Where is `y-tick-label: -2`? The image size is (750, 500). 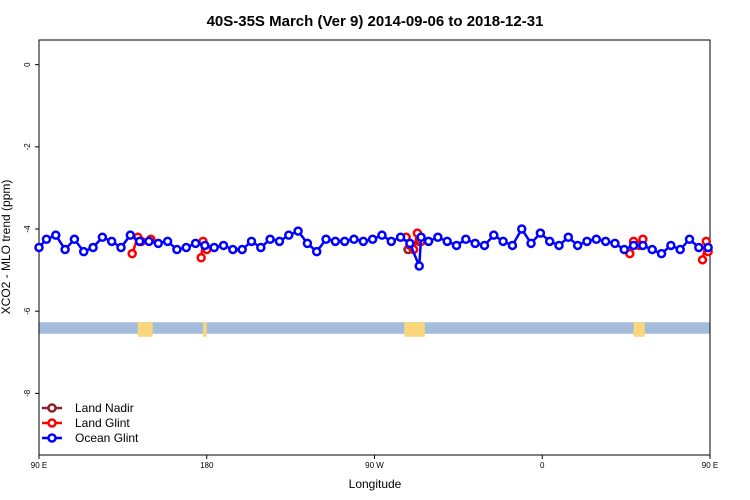
y-tick-label: -2 is located at coordinates (27, 147).